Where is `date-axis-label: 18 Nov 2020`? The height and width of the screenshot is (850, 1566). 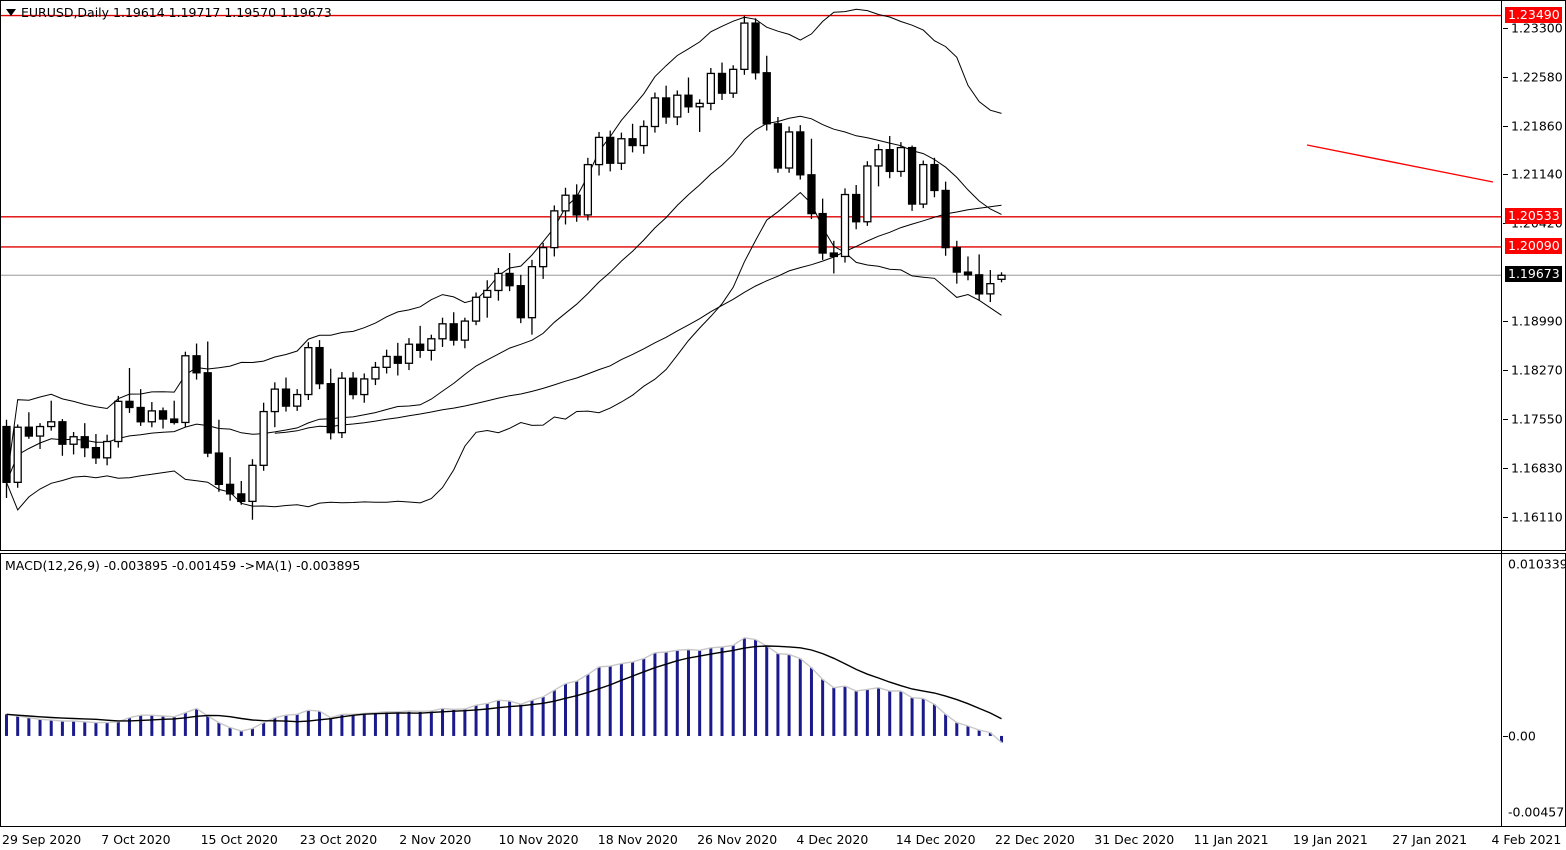
date-axis-label: 18 Nov 2020 is located at coordinates (637, 839).